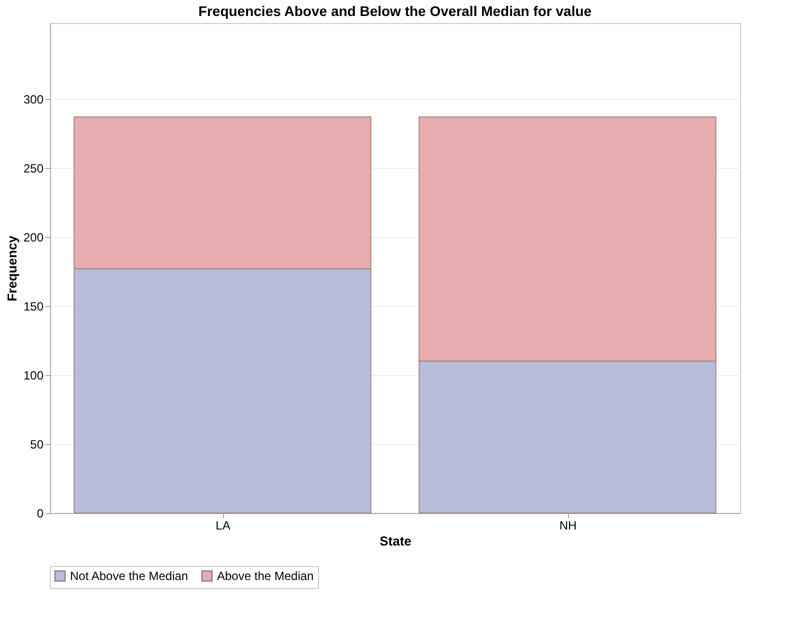  I want to click on y-tick-label: 300, so click(33, 99).